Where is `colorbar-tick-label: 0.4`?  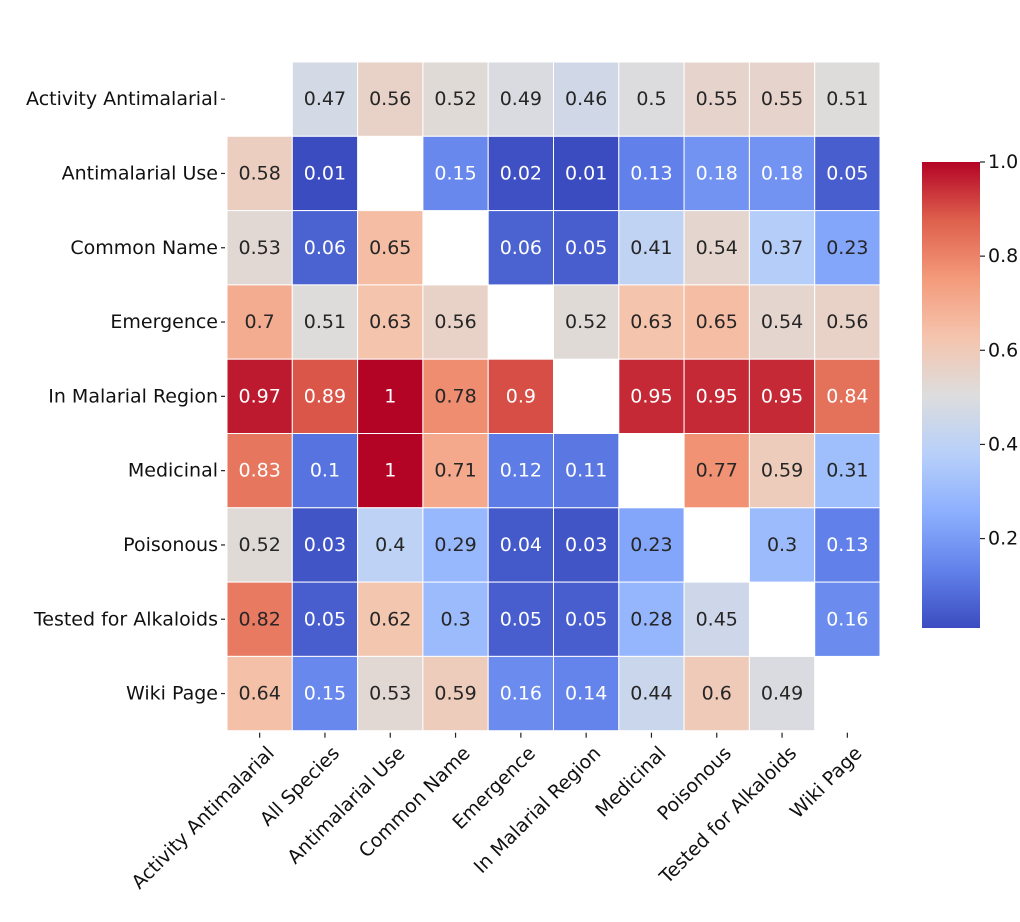
colorbar-tick-label: 0.4 is located at coordinates (1003, 444).